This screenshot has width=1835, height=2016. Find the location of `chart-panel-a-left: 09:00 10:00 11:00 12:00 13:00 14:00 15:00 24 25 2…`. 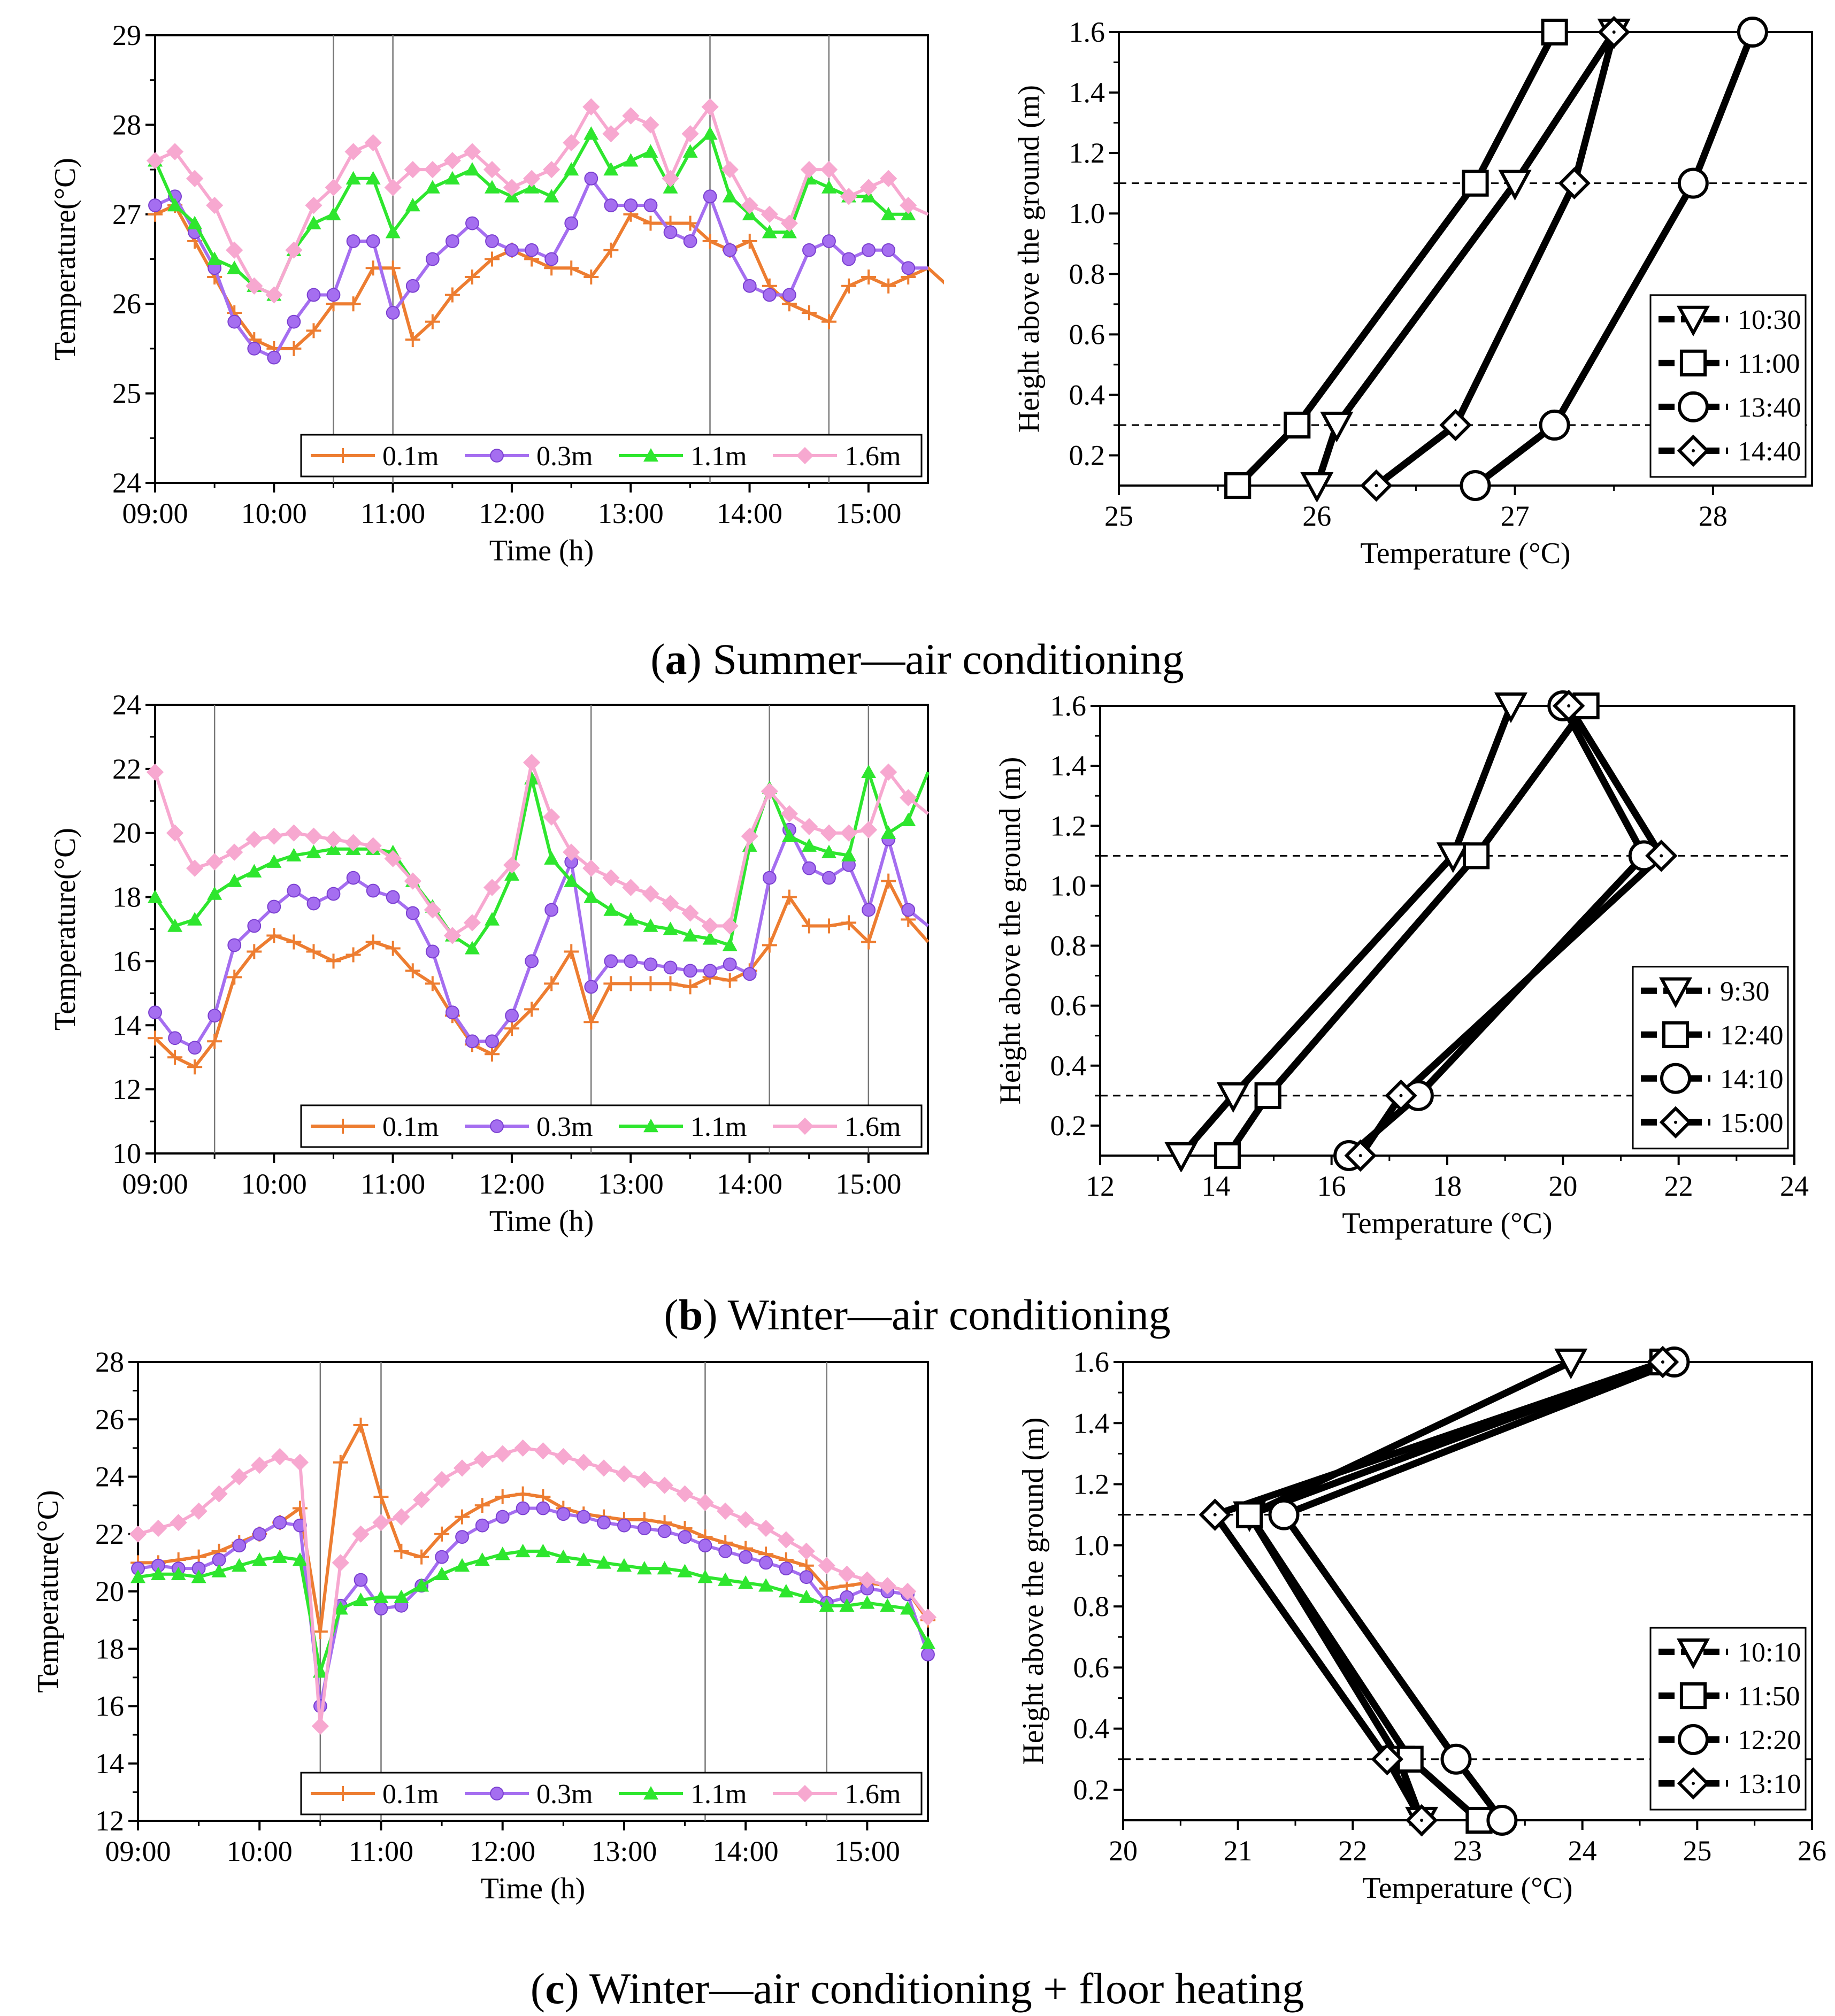

chart-panel-a-left: 09:00 10:00 11:00 12:00 13:00 14:00 15:00 24 25 2… is located at coordinates (496, 293).